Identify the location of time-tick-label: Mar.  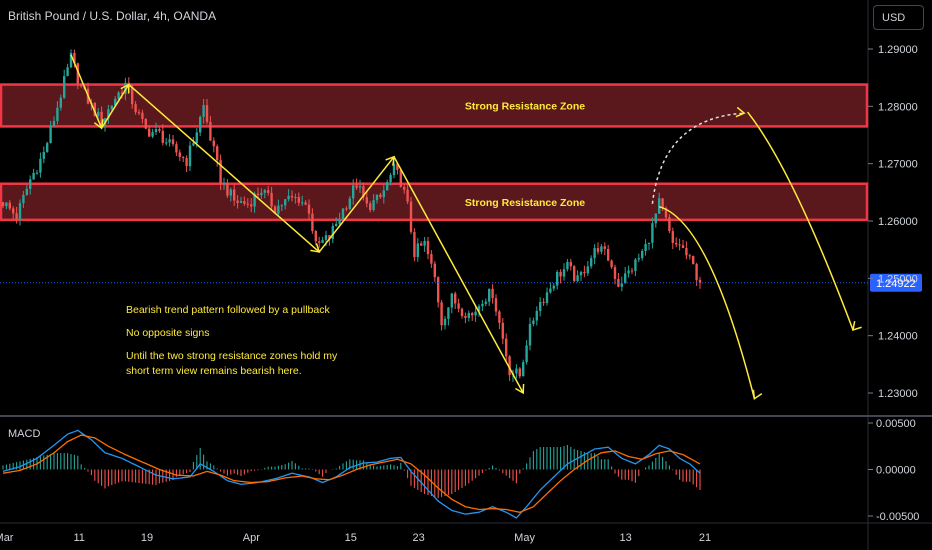
(7, 538).